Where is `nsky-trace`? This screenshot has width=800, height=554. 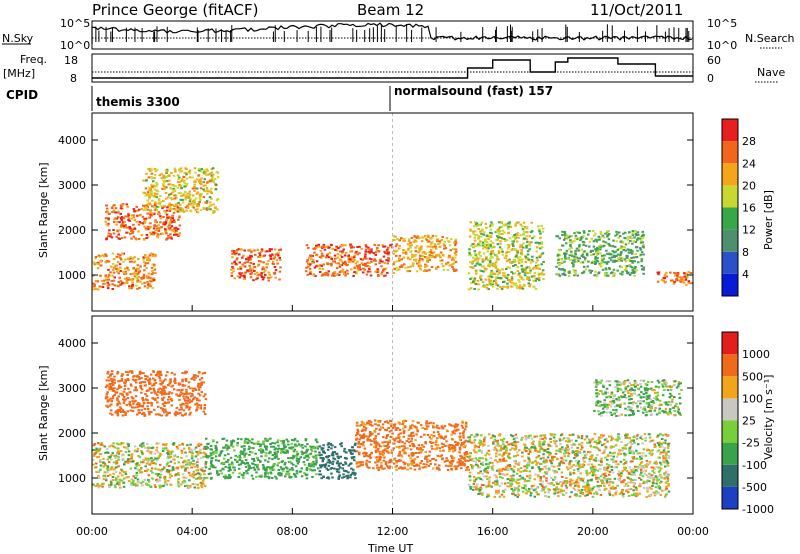 nsky-trace is located at coordinates (392, 33).